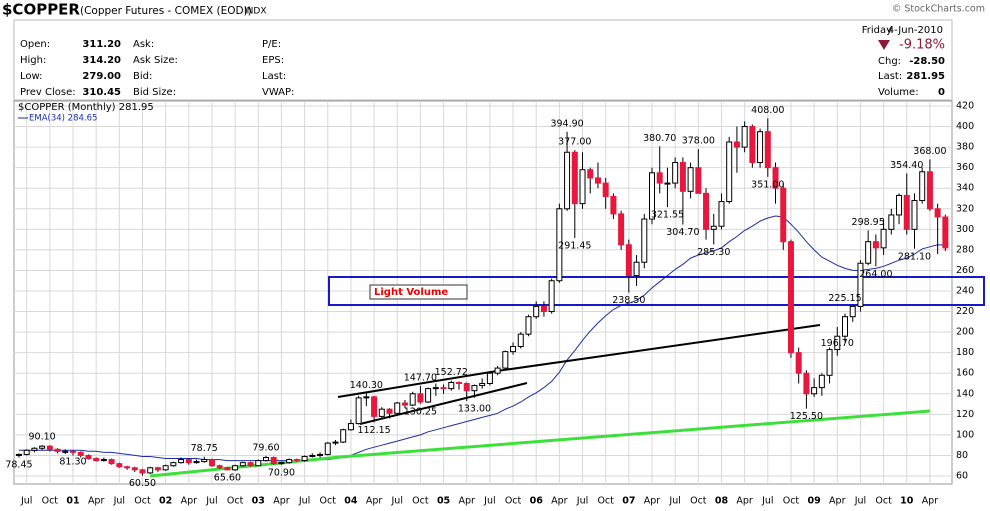 This screenshot has width=990, height=511. What do you see at coordinates (366, 385) in the screenshot?
I see `price-annotation: 140.30` at bounding box center [366, 385].